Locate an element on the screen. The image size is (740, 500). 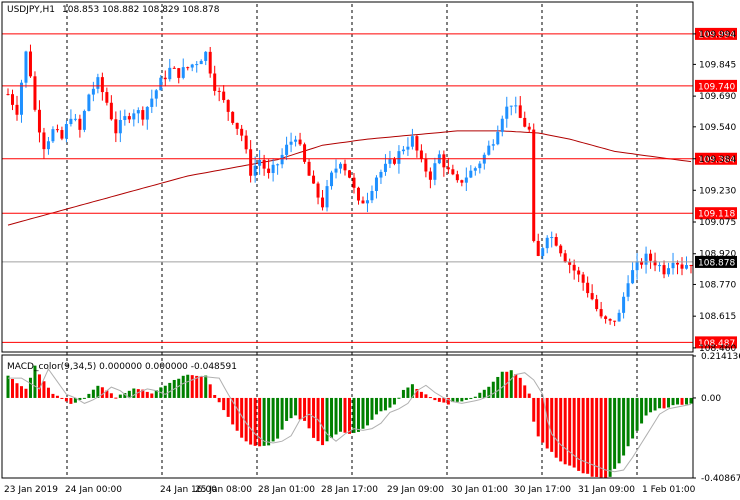
last-price-label-bg is located at coordinates (716, 261).